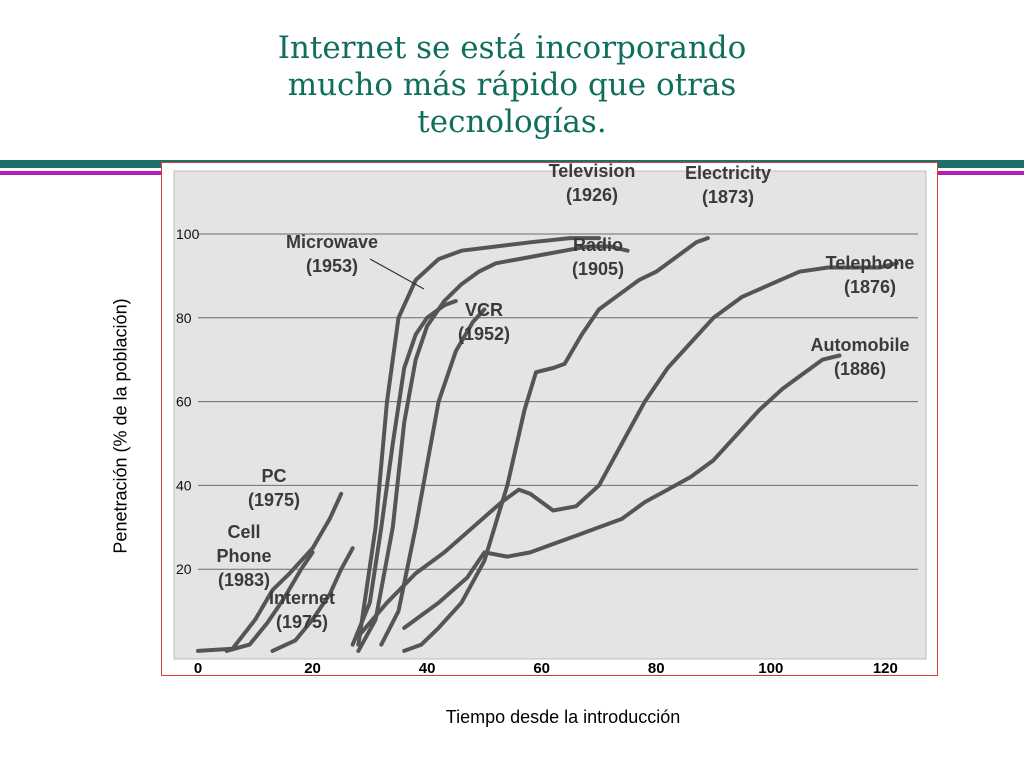 The height and width of the screenshot is (768, 1024). What do you see at coordinates (541, 668) in the screenshot?
I see `x-tick-label-60: 60` at bounding box center [541, 668].